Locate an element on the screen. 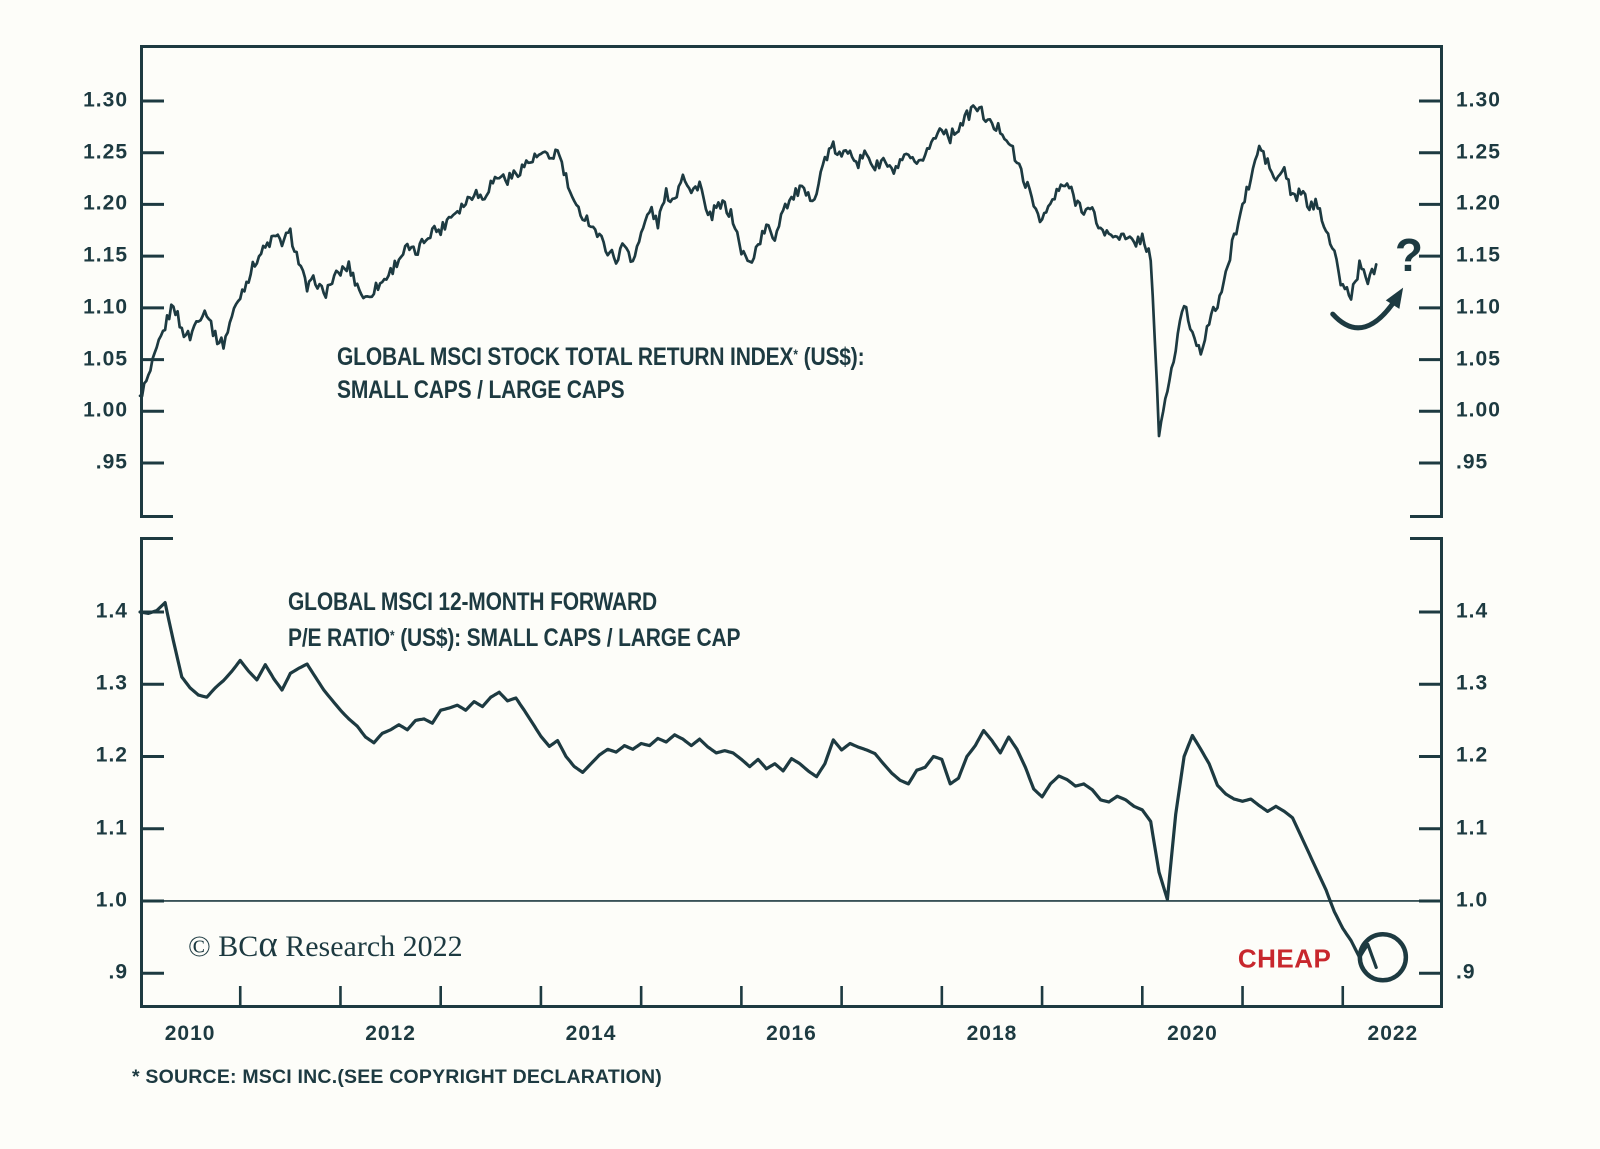 The image size is (1600, 1149). x-axis-label: 2022 is located at coordinates (1393, 1033).